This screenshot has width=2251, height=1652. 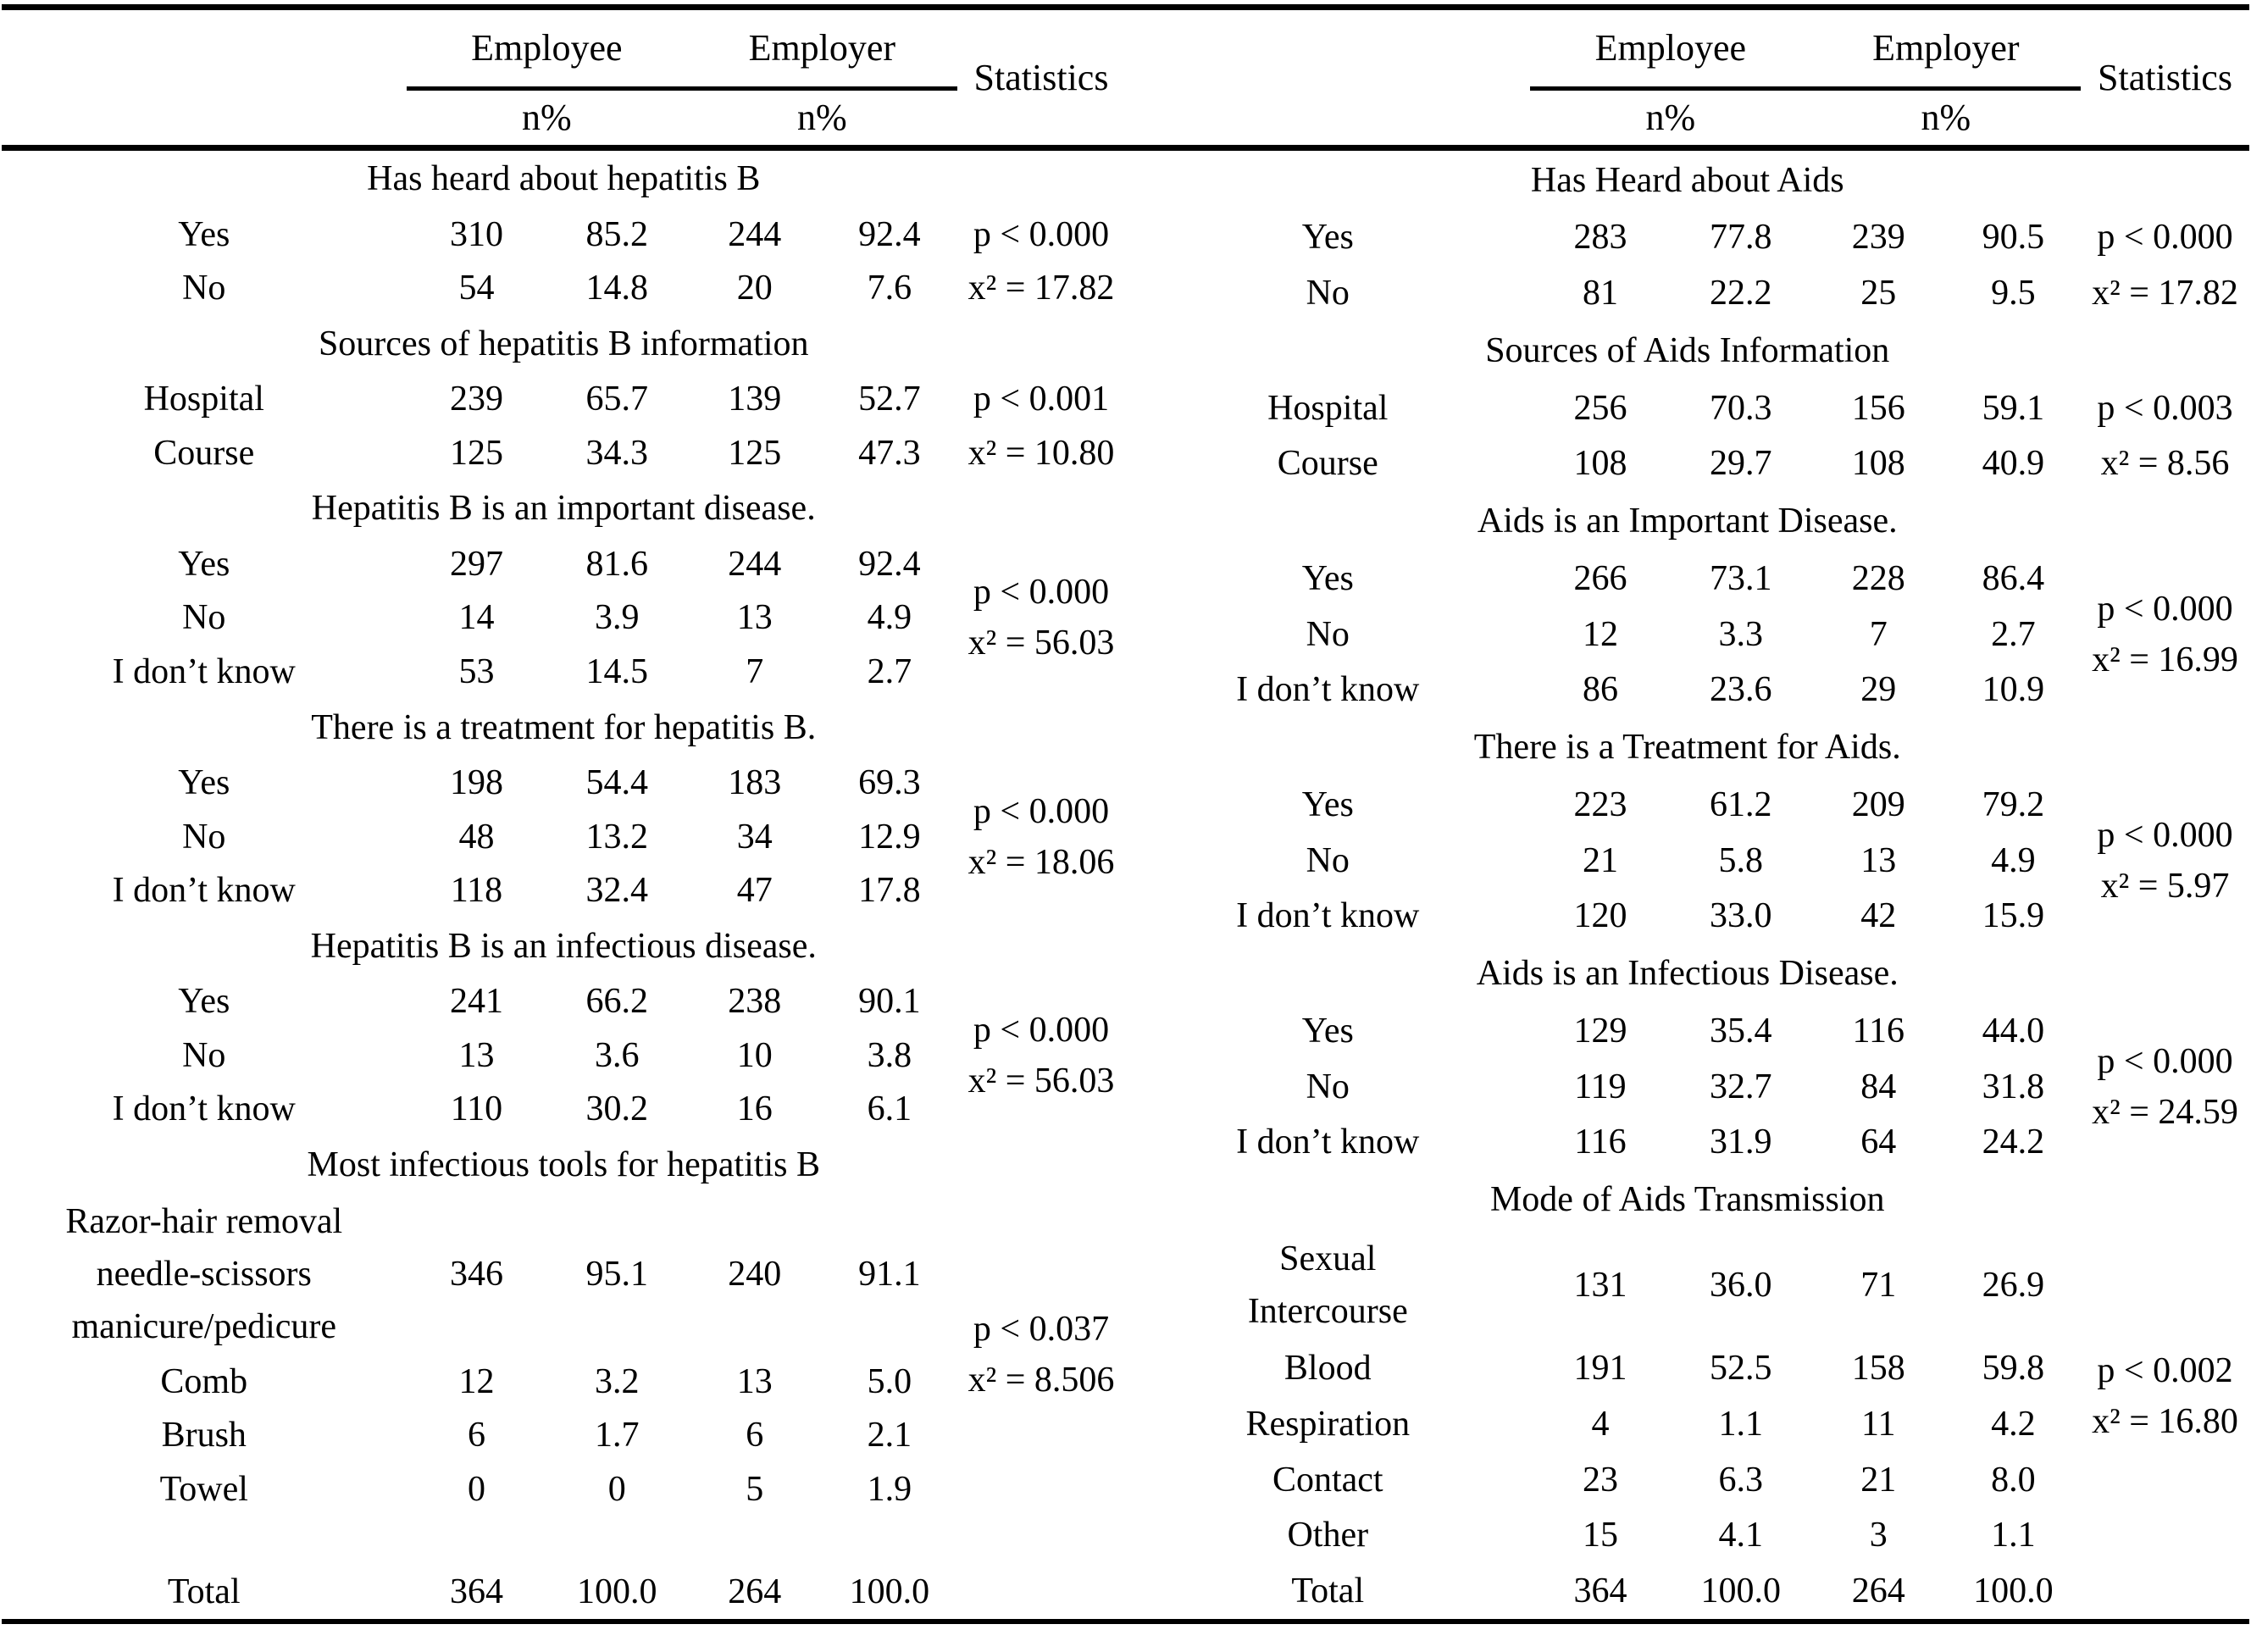 What do you see at coordinates (2014, 1535) in the screenshot?
I see `cell-value: 1.1` at bounding box center [2014, 1535].